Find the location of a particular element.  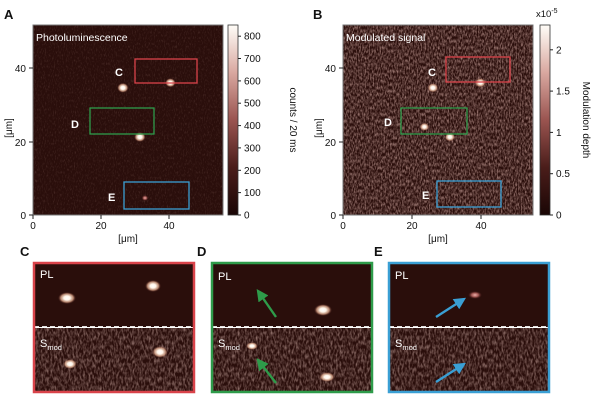

pl-map-spots is located at coordinates (146, 139).